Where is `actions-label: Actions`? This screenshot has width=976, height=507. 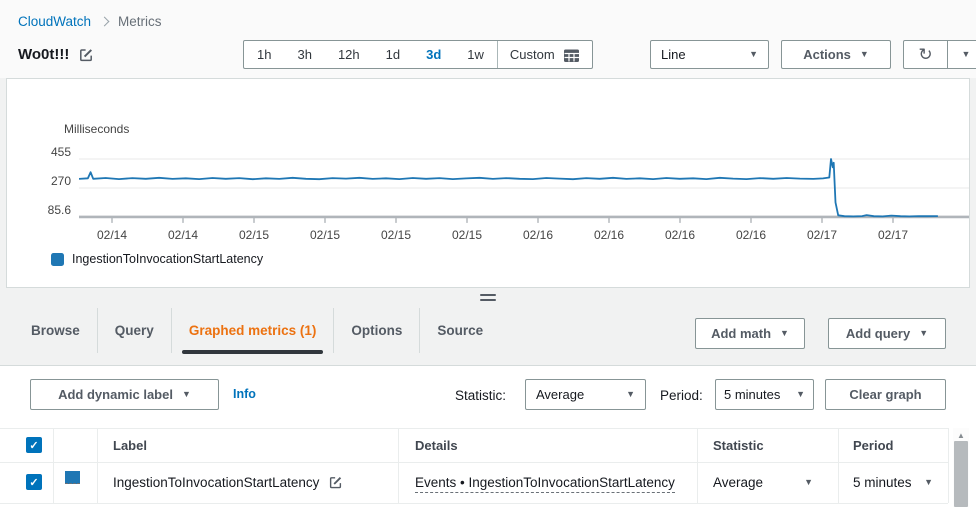
actions-label: Actions is located at coordinates (827, 54).